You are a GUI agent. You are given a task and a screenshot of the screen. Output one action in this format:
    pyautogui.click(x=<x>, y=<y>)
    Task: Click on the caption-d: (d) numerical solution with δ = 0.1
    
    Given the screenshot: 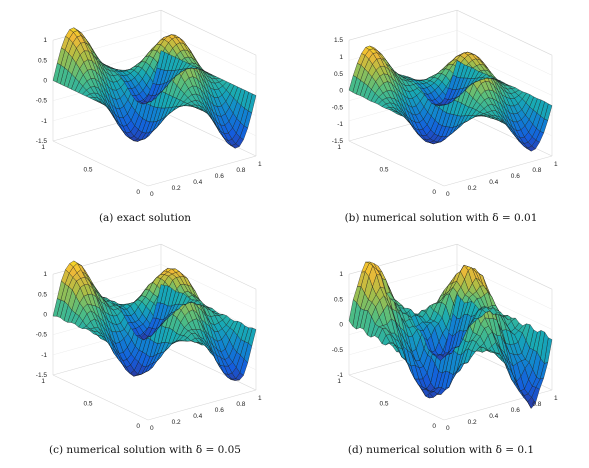 What is the action you would take?
    pyautogui.click(x=441, y=450)
    